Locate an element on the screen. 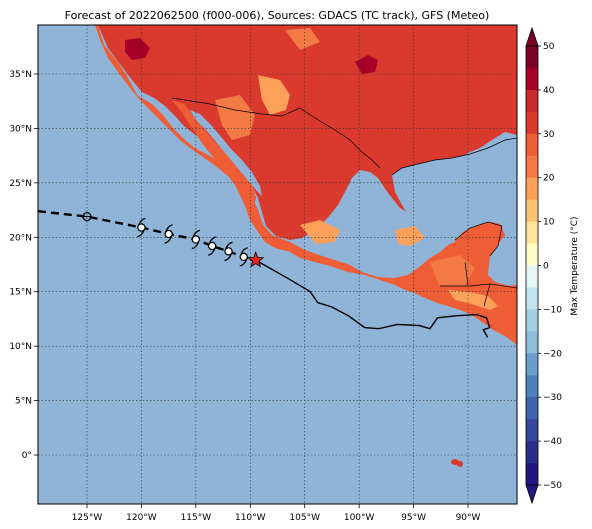  lat-tick-label: 10°N is located at coordinates (20, 347).